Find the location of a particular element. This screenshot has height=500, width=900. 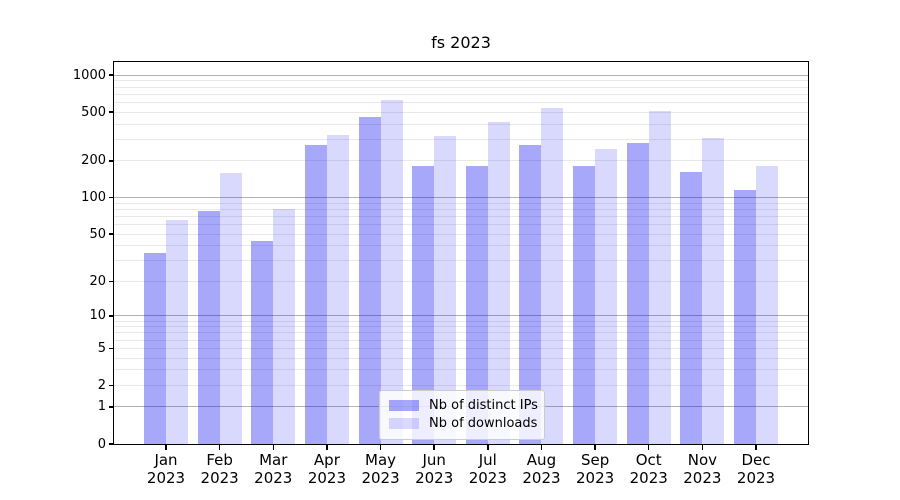

legend-label-distinct-ips: Nb of distinct IPs is located at coordinates (483, 405).